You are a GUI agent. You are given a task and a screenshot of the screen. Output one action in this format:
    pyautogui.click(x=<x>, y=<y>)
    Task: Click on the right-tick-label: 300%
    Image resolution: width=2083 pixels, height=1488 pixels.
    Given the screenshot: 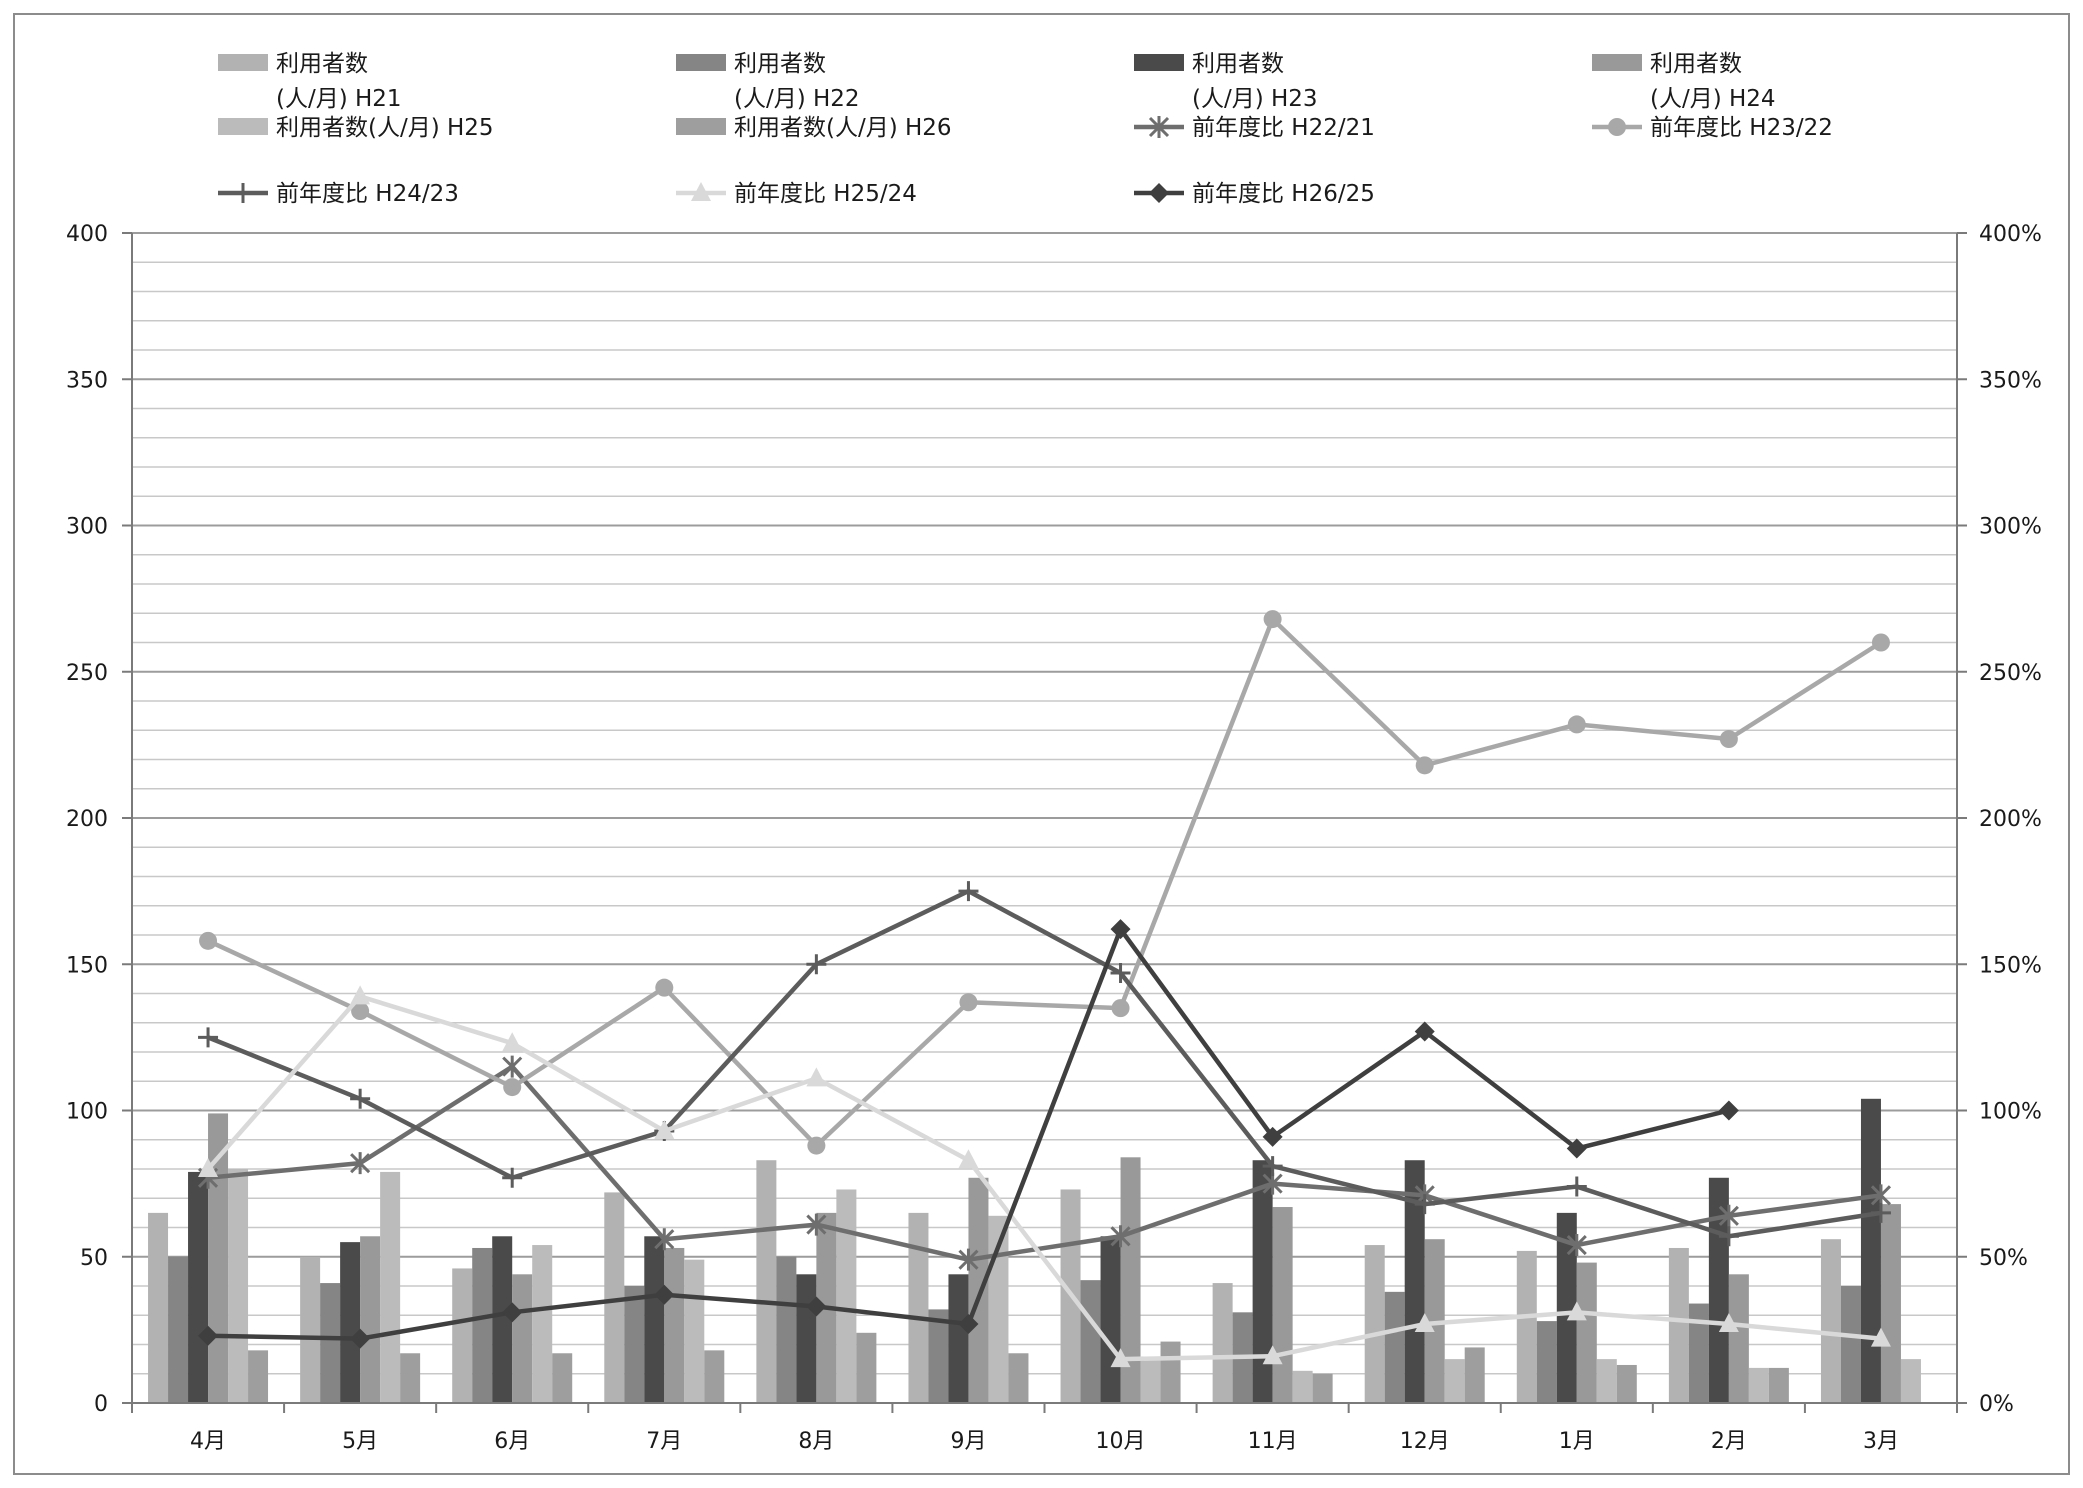 What is the action you would take?
    pyautogui.click(x=2010, y=527)
    